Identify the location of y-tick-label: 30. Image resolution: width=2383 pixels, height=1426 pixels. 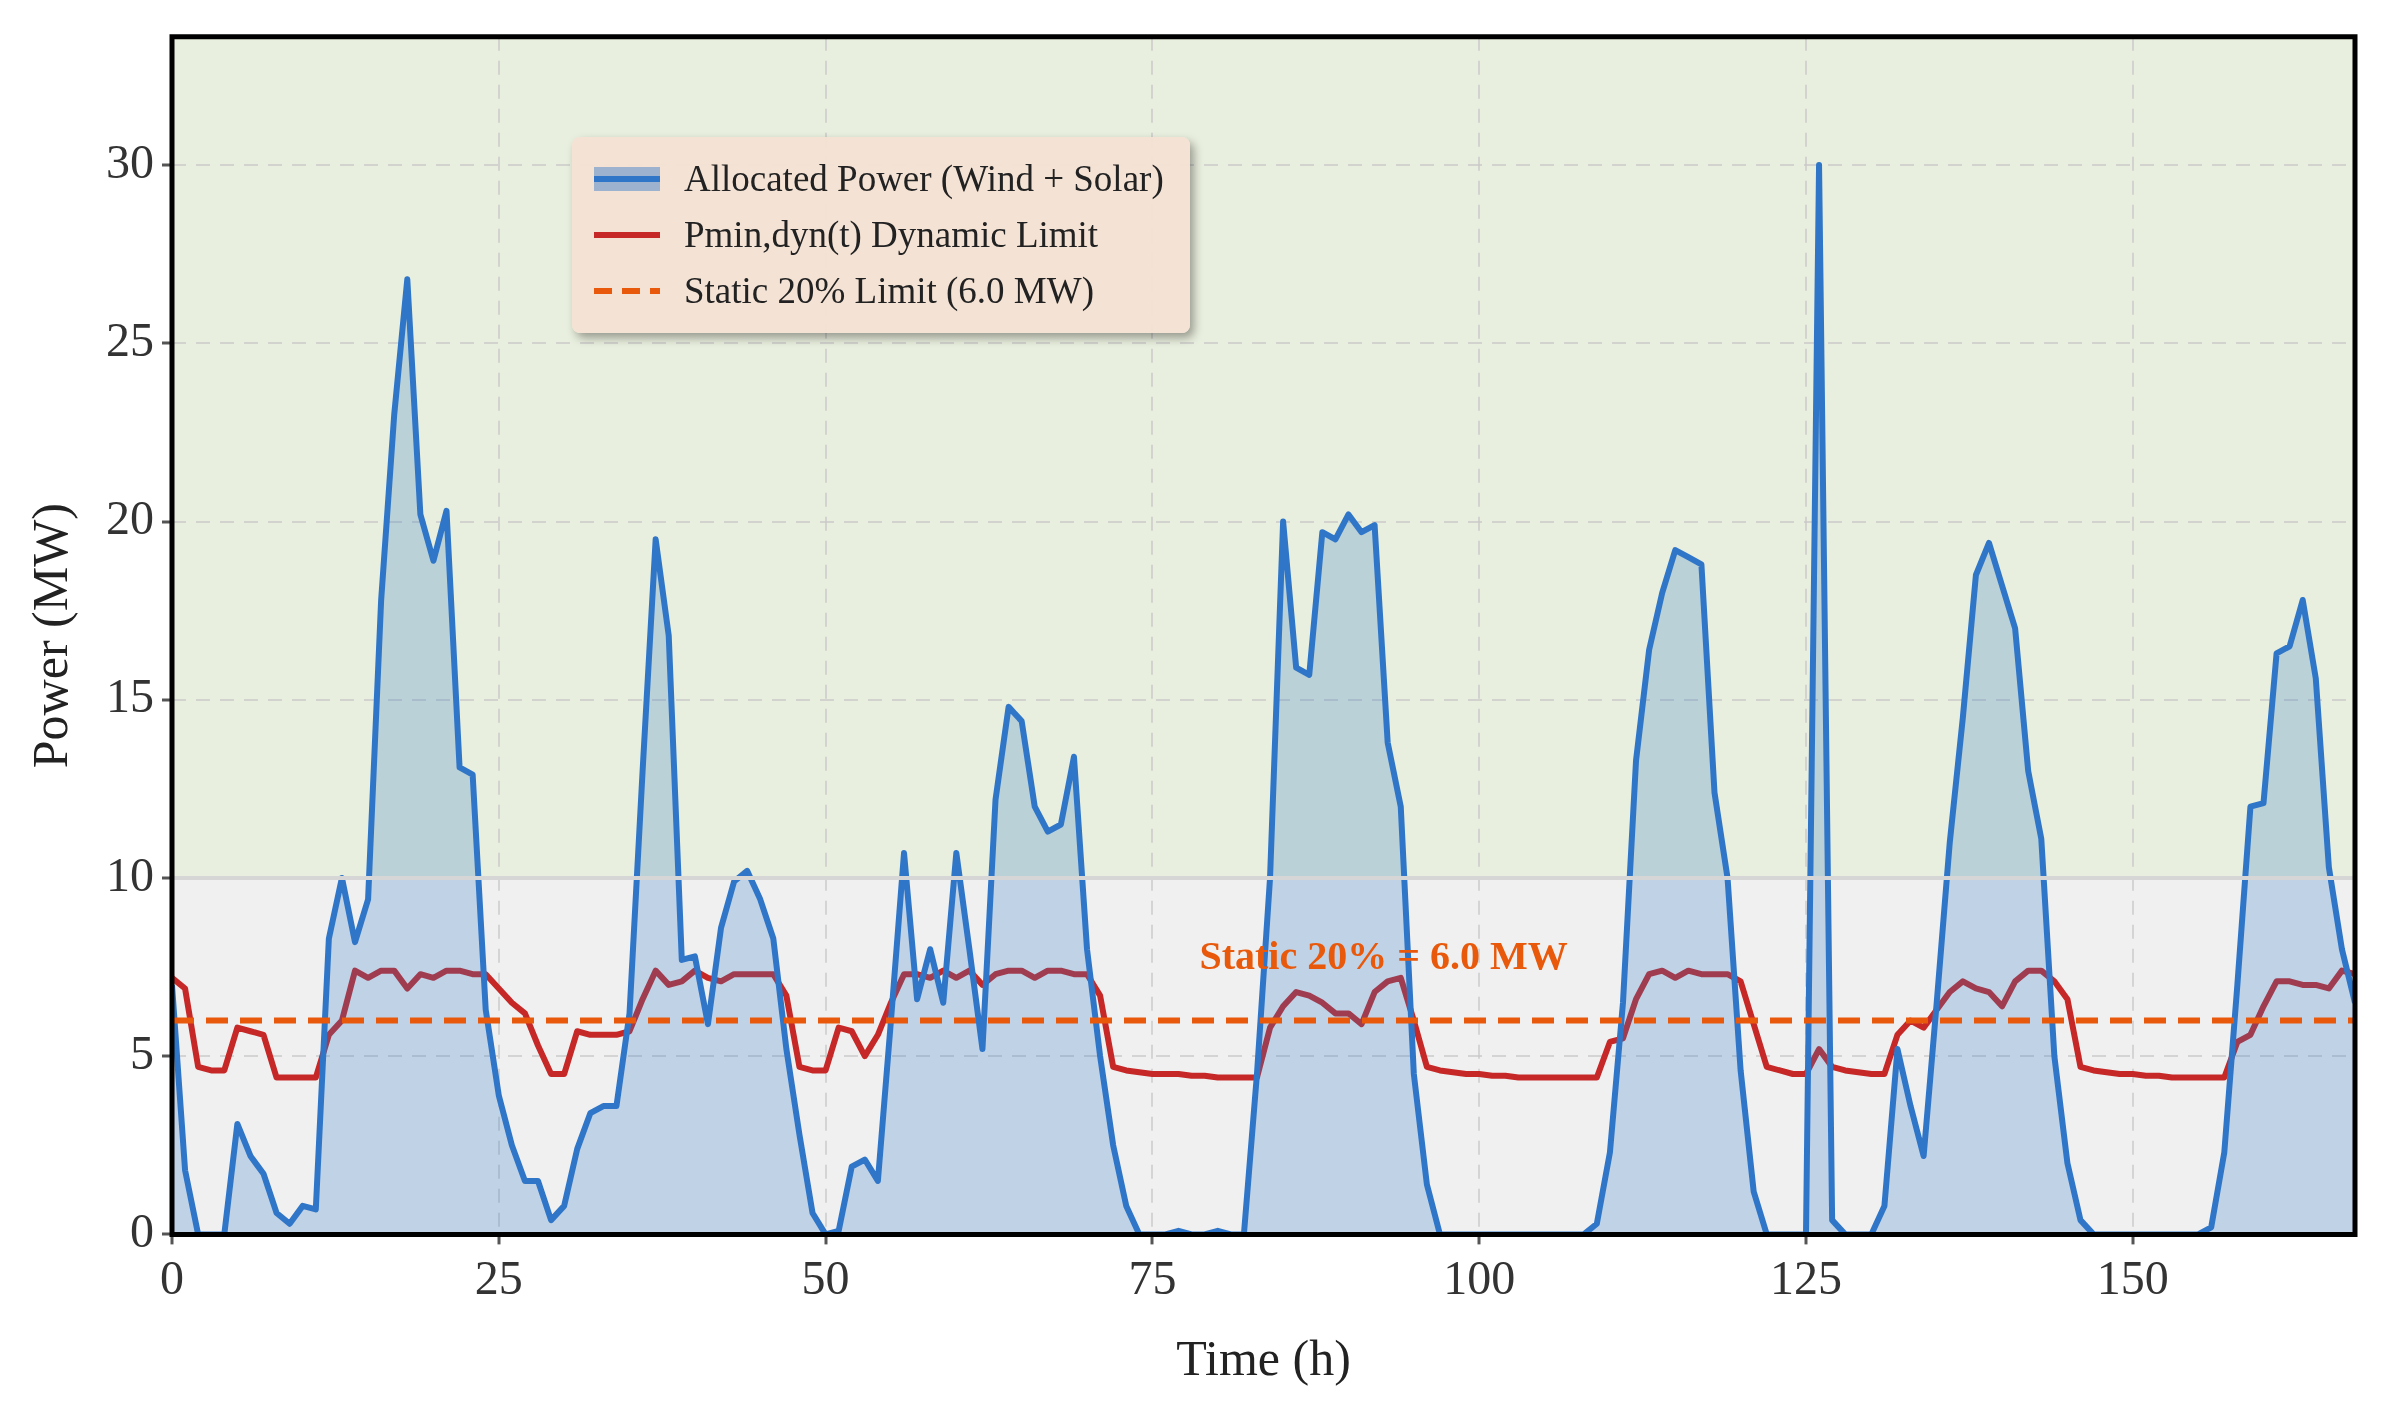
(130, 161).